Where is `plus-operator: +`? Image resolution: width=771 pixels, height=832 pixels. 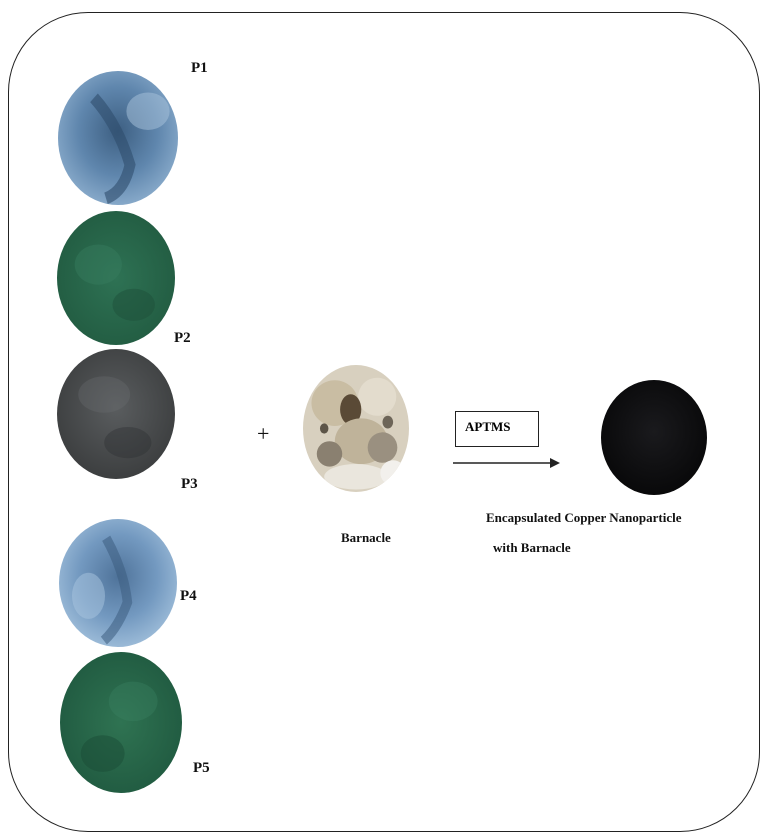
plus-operator: + is located at coordinates (263, 433).